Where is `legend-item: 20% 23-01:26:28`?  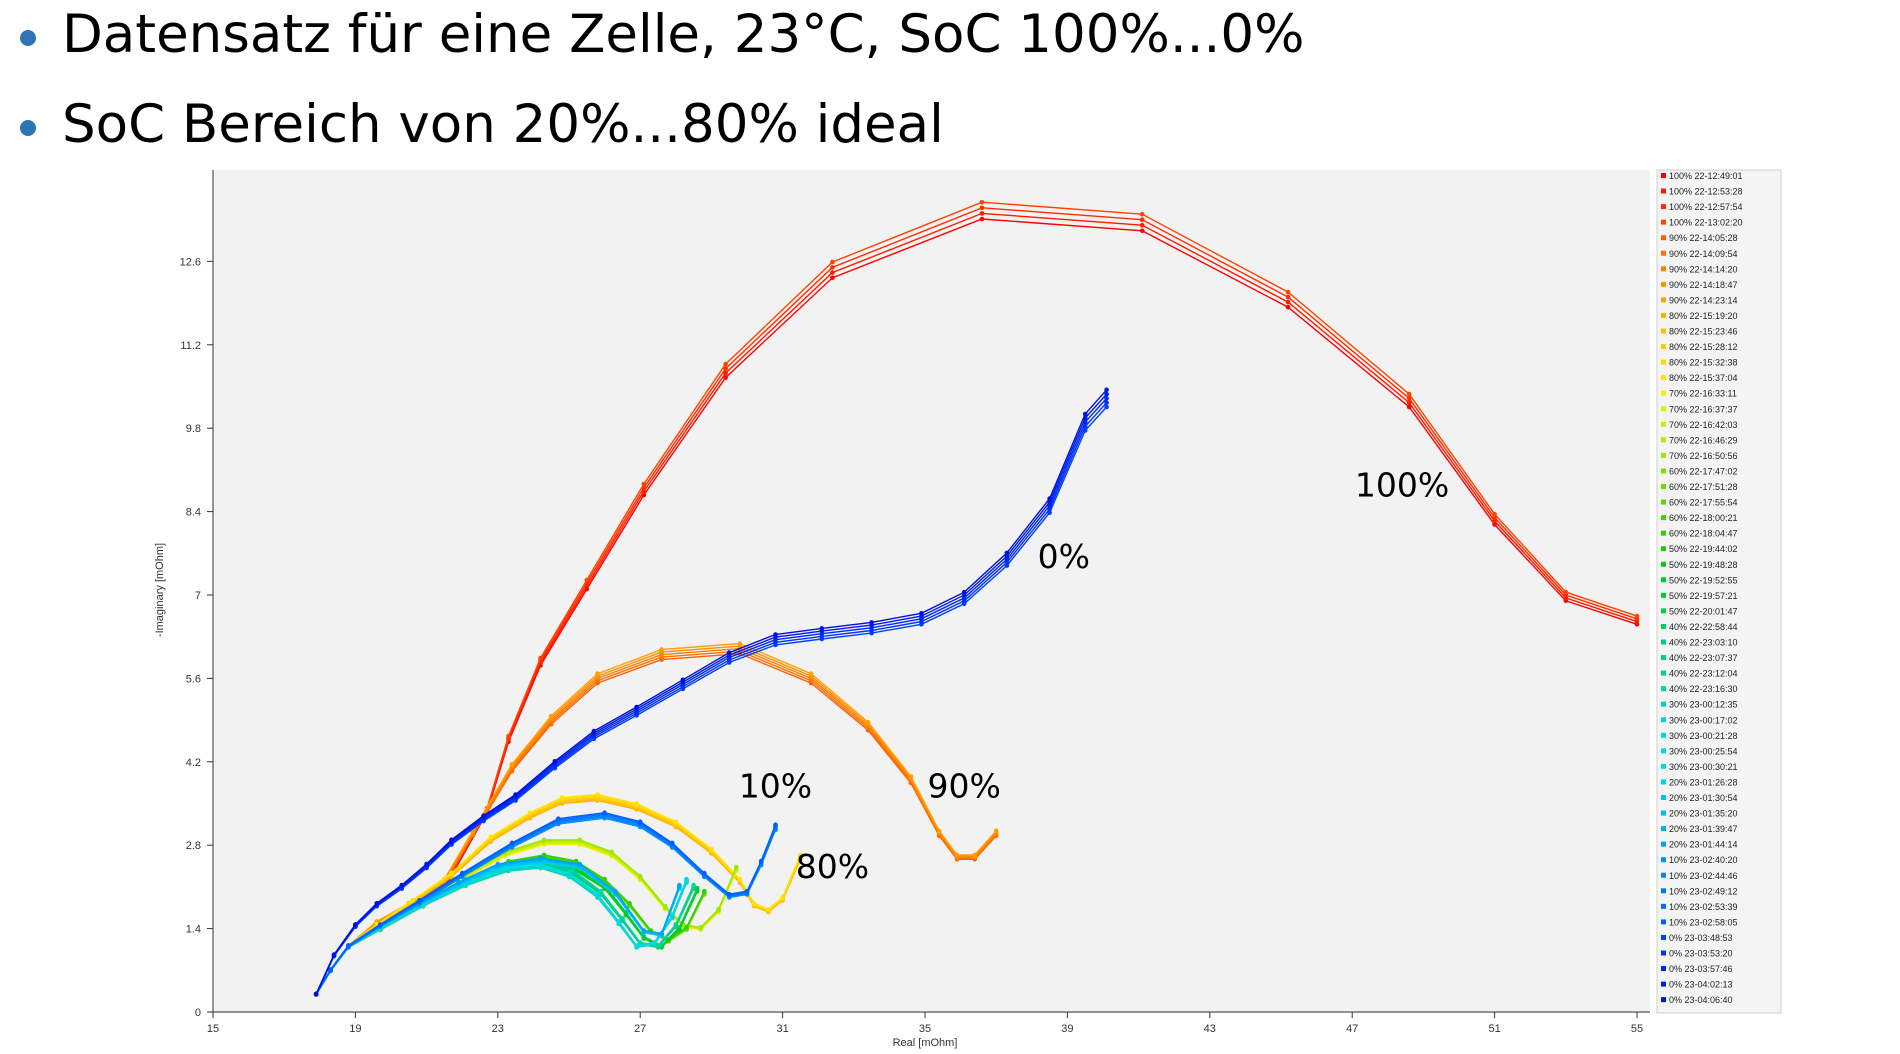 legend-item: 20% 23-01:26:28 is located at coordinates (1699, 782).